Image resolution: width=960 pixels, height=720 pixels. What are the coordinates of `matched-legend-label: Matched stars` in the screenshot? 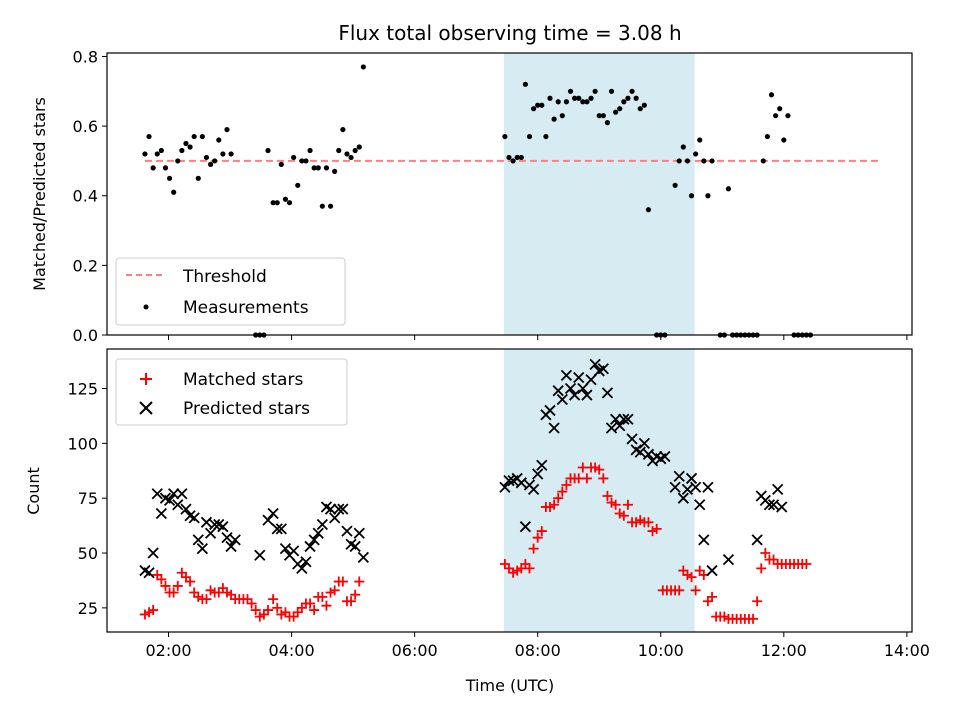 It's located at (243, 380).